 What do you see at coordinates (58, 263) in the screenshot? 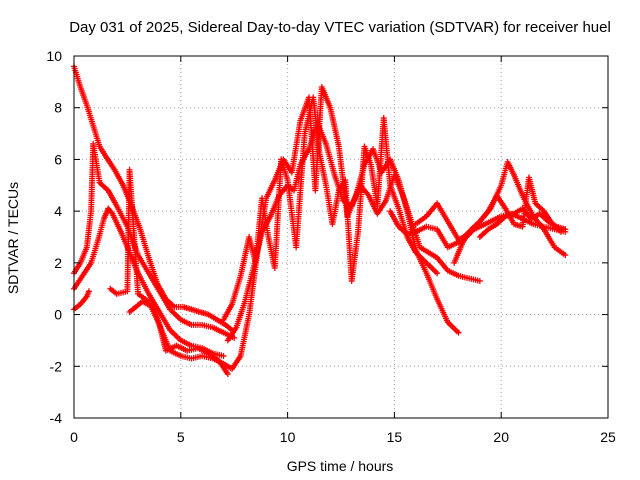
I see `y-tick-label: 2` at bounding box center [58, 263].